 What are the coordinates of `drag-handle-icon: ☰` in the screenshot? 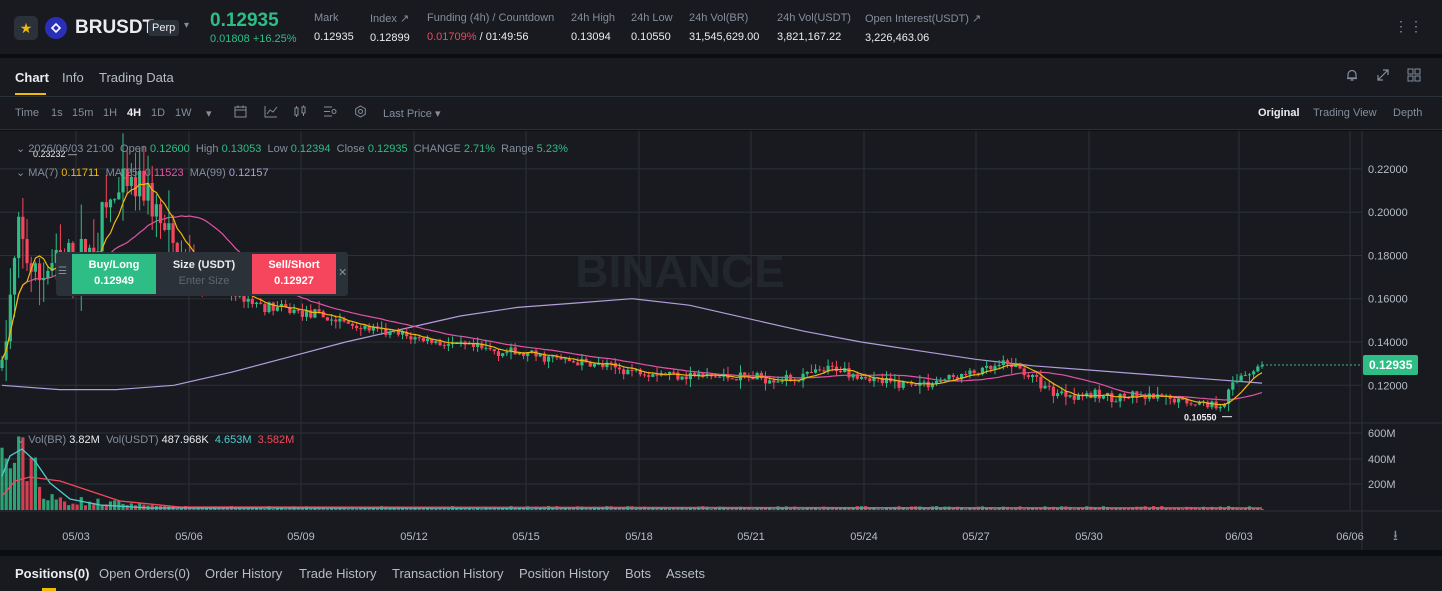 It's located at (62, 271).